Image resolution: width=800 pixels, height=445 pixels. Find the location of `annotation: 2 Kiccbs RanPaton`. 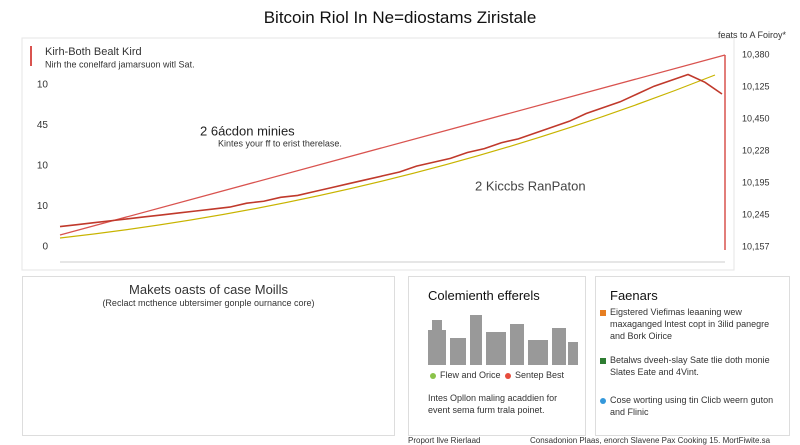

annotation: 2 Kiccbs RanPaton is located at coordinates (530, 185).